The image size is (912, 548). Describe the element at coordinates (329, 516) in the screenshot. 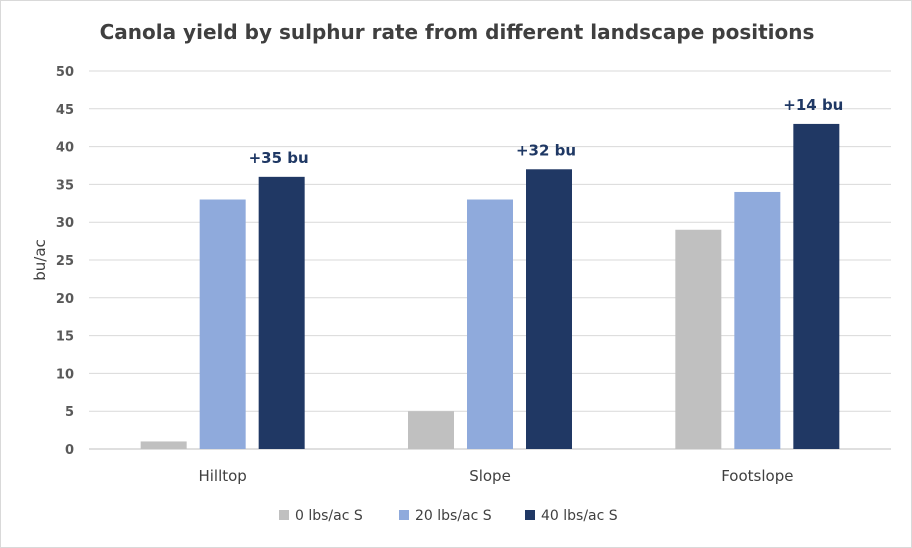

I see `legend-label: 0 lbs/ac S` at that location.